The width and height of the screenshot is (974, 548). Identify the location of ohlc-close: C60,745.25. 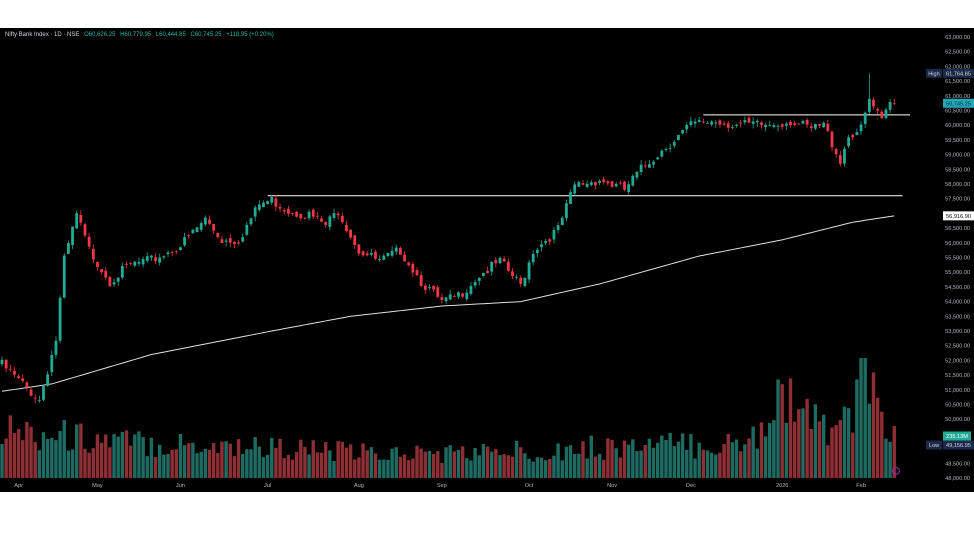
(206, 35).